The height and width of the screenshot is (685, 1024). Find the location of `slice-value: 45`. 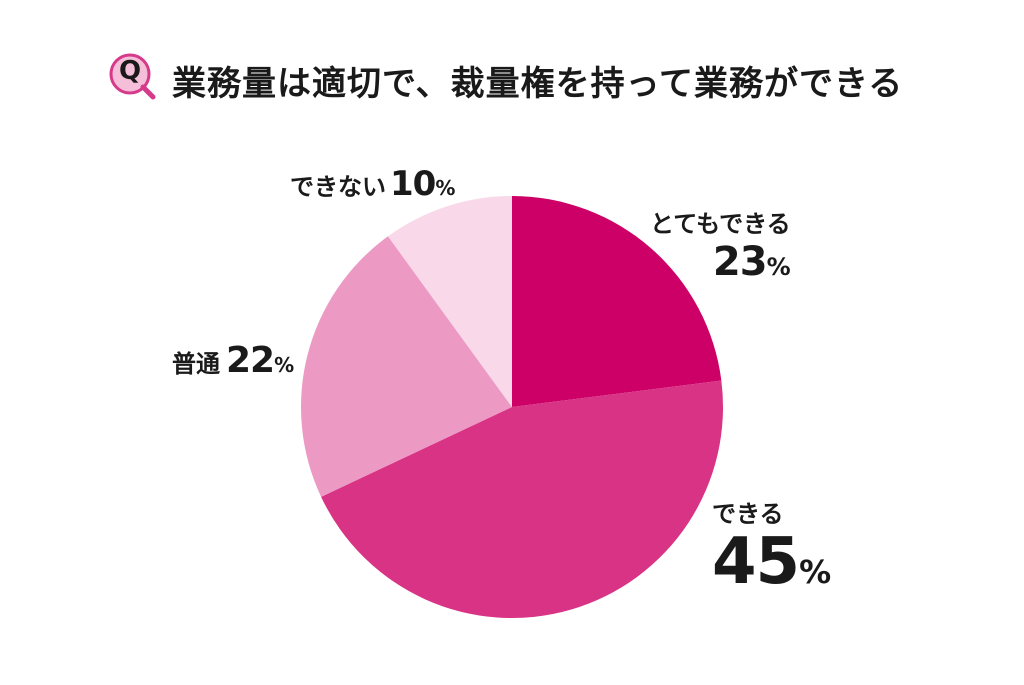

slice-value: 45 is located at coordinates (756, 562).